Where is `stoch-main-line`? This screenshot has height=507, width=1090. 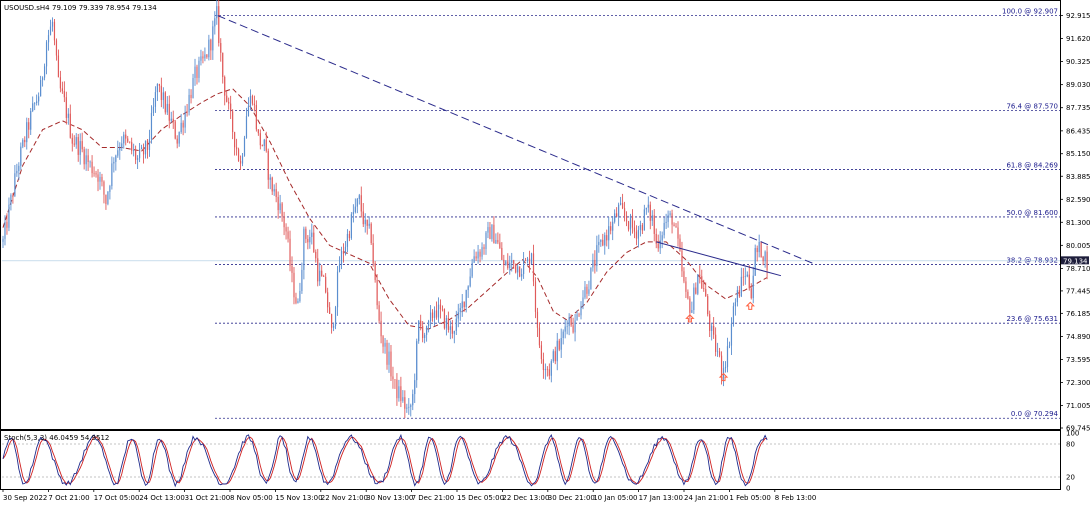
stoch-main-line is located at coordinates (385, 460).